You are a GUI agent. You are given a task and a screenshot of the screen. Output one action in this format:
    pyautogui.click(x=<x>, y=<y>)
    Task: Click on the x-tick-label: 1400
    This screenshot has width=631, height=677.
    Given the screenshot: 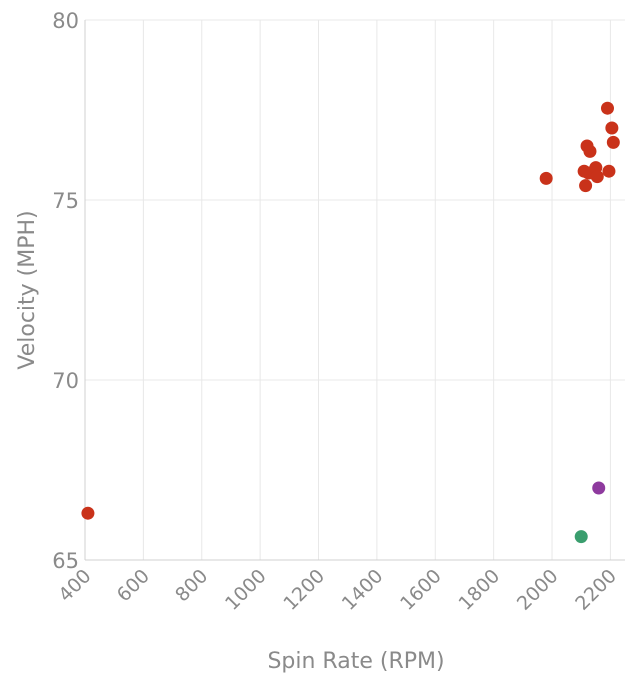 What is the action you would take?
    pyautogui.click(x=363, y=590)
    